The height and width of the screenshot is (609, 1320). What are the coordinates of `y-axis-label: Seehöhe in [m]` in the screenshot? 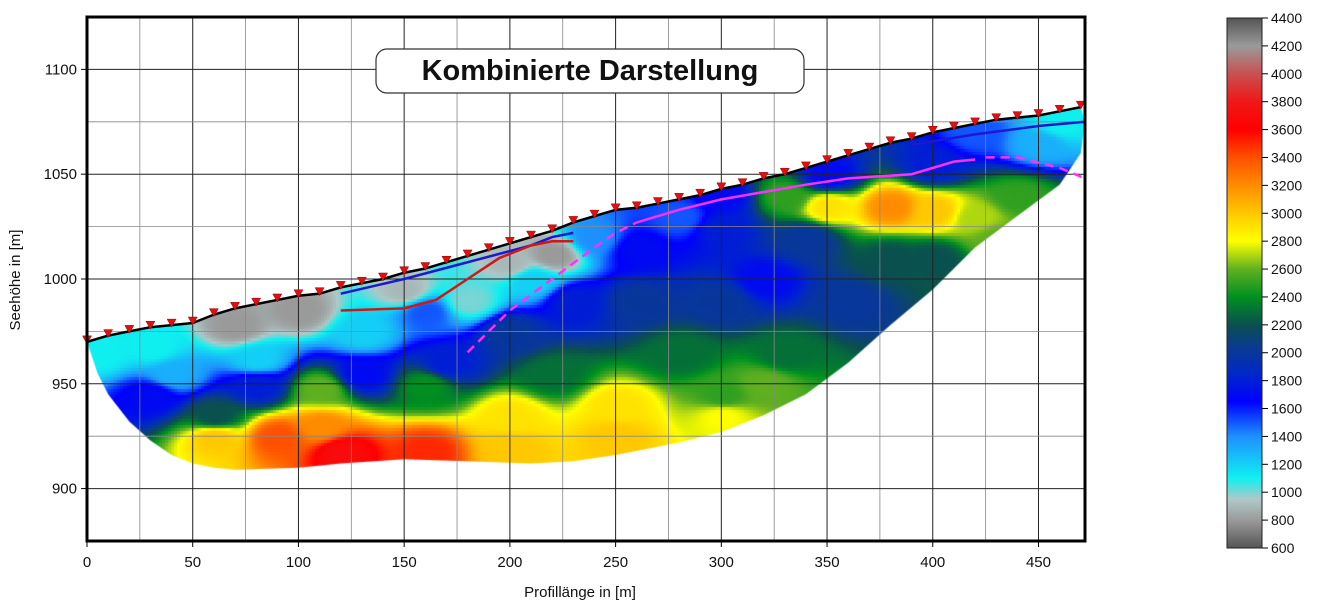 It's located at (15, 280).